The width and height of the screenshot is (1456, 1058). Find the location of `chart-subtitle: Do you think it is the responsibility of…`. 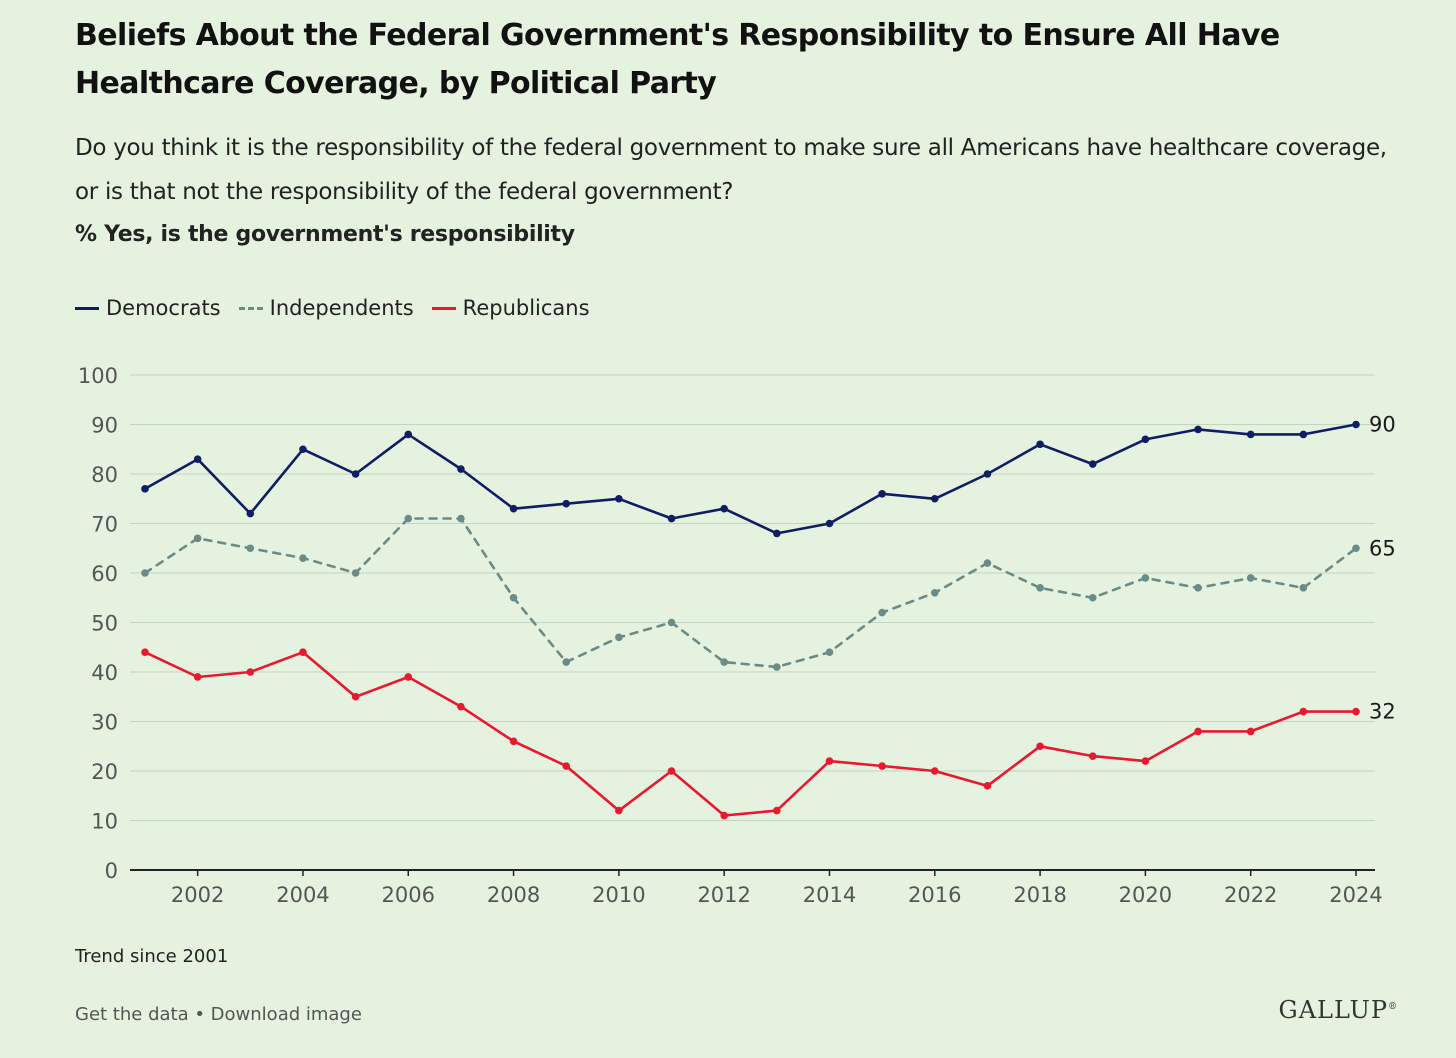

chart-subtitle: Do you think it is the responsibility of… is located at coordinates (731, 170).